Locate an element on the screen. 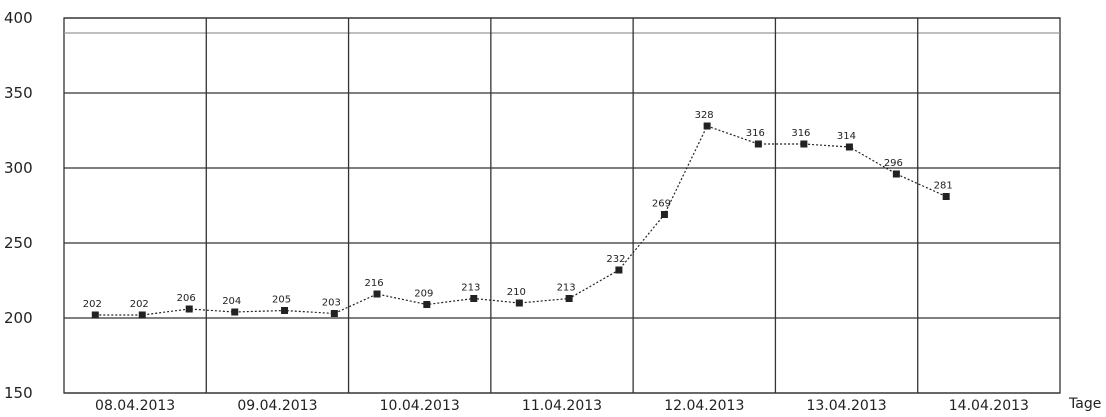 This screenshot has width=1106, height=417. x-tick-label: 12.04.2013 is located at coordinates (704, 406).